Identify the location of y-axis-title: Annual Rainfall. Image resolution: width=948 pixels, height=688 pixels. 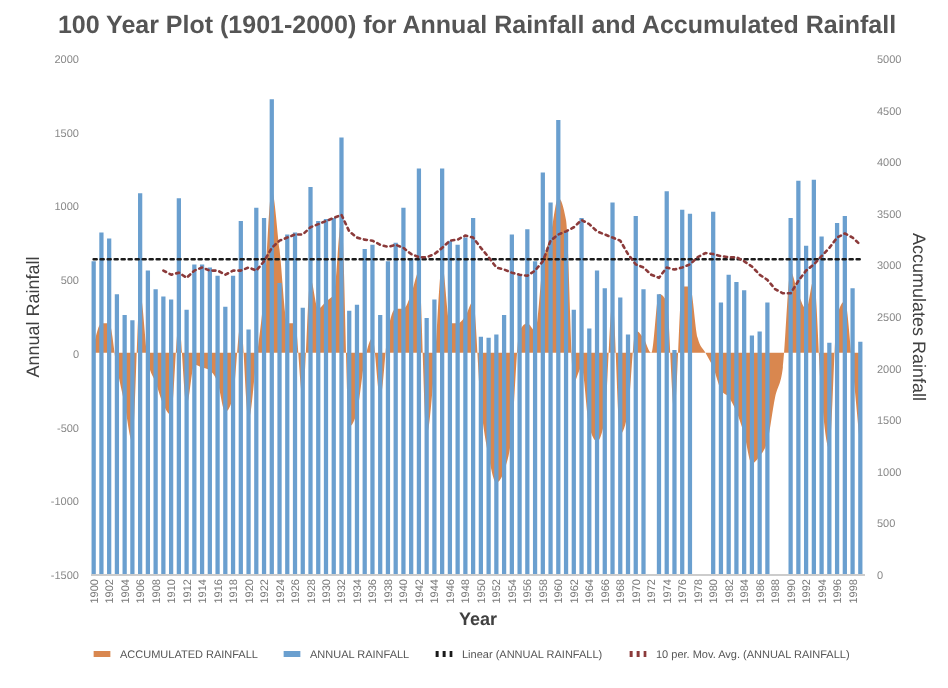
(32, 317).